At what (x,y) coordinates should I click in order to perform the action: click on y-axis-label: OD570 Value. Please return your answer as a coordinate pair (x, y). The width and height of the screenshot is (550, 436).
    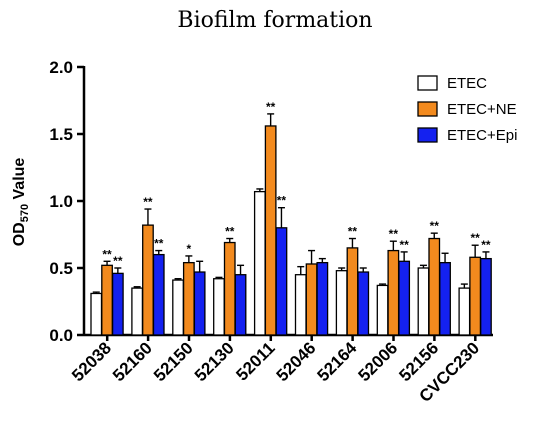
    Looking at the image, I should click on (21, 202).